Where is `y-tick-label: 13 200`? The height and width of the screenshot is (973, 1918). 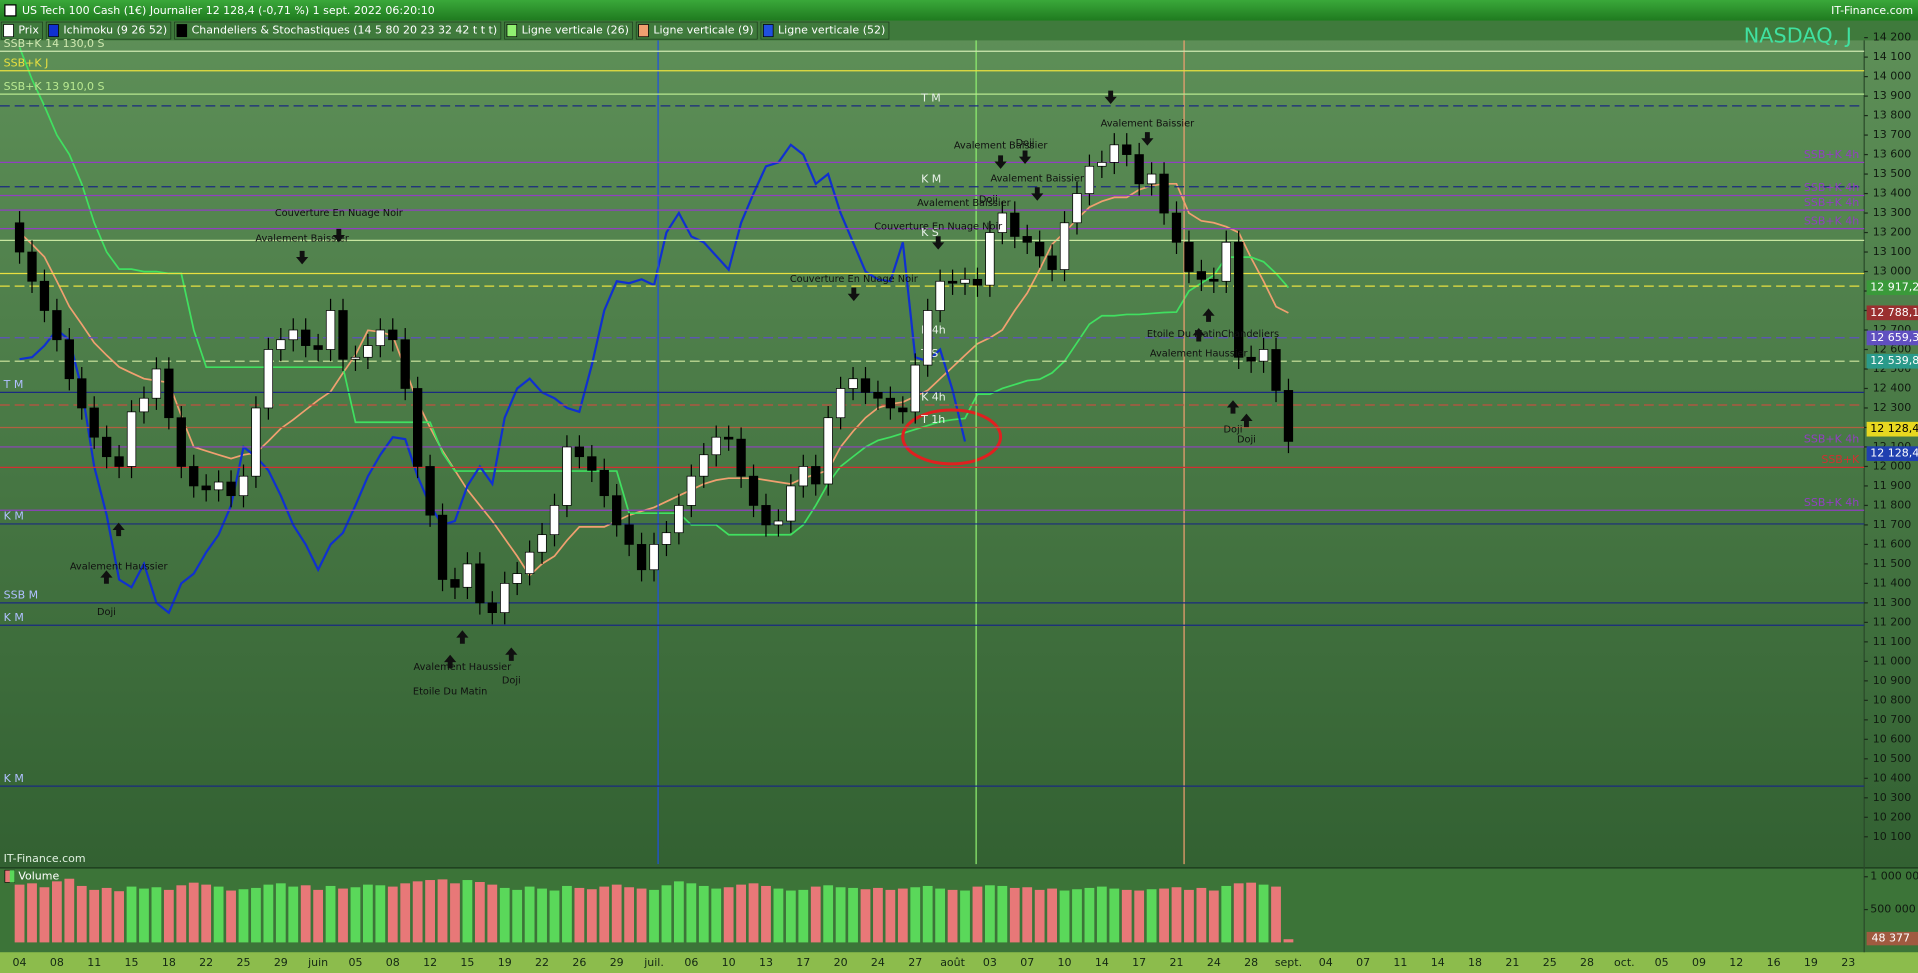
y-tick-label: 13 200 is located at coordinates (1892, 232).